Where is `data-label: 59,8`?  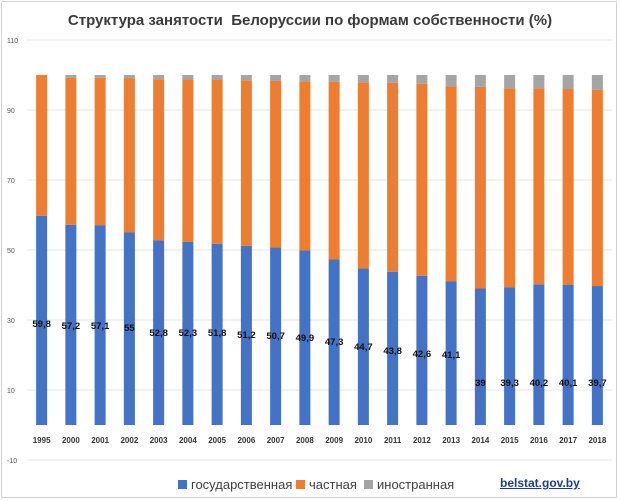
data-label: 59,8 is located at coordinates (41, 324).